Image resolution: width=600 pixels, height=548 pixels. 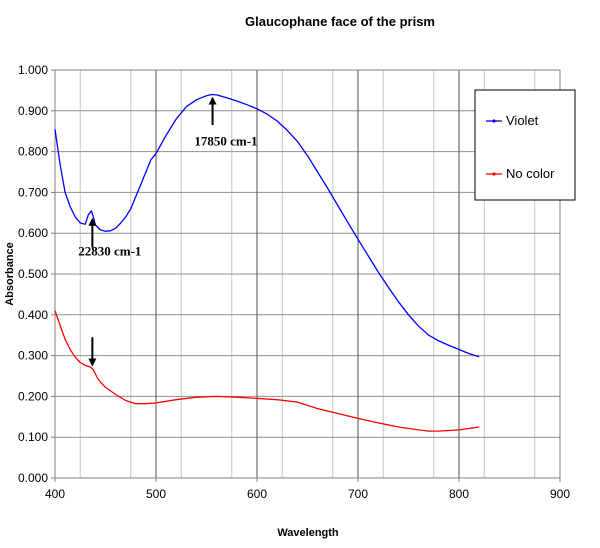 I want to click on y-tick-label: 0.700, so click(x=33, y=192).